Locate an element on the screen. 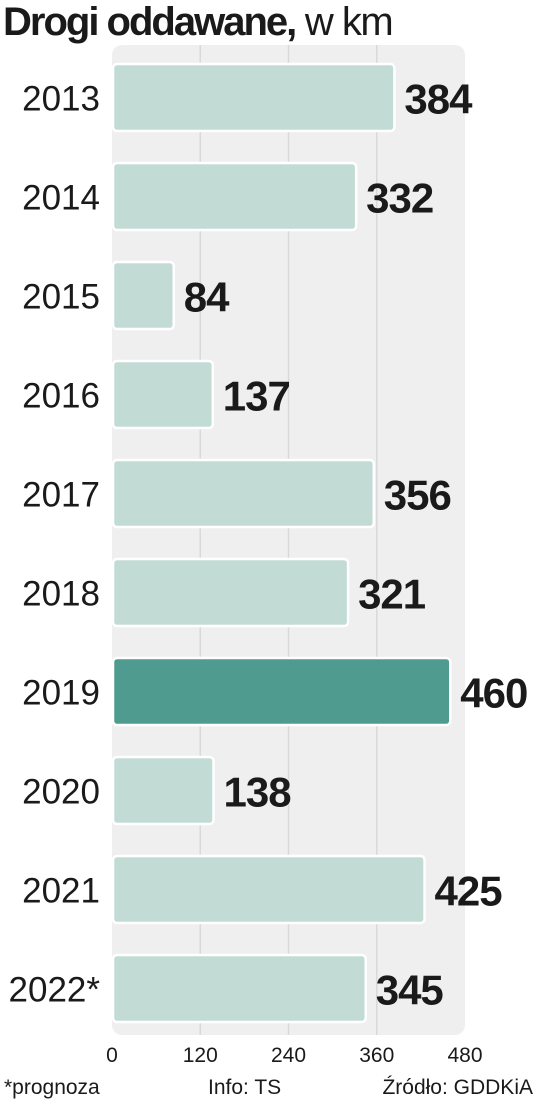 Image resolution: width=536 pixels, height=1111 pixels. x-tick-label: 240 is located at coordinates (288, 1055).